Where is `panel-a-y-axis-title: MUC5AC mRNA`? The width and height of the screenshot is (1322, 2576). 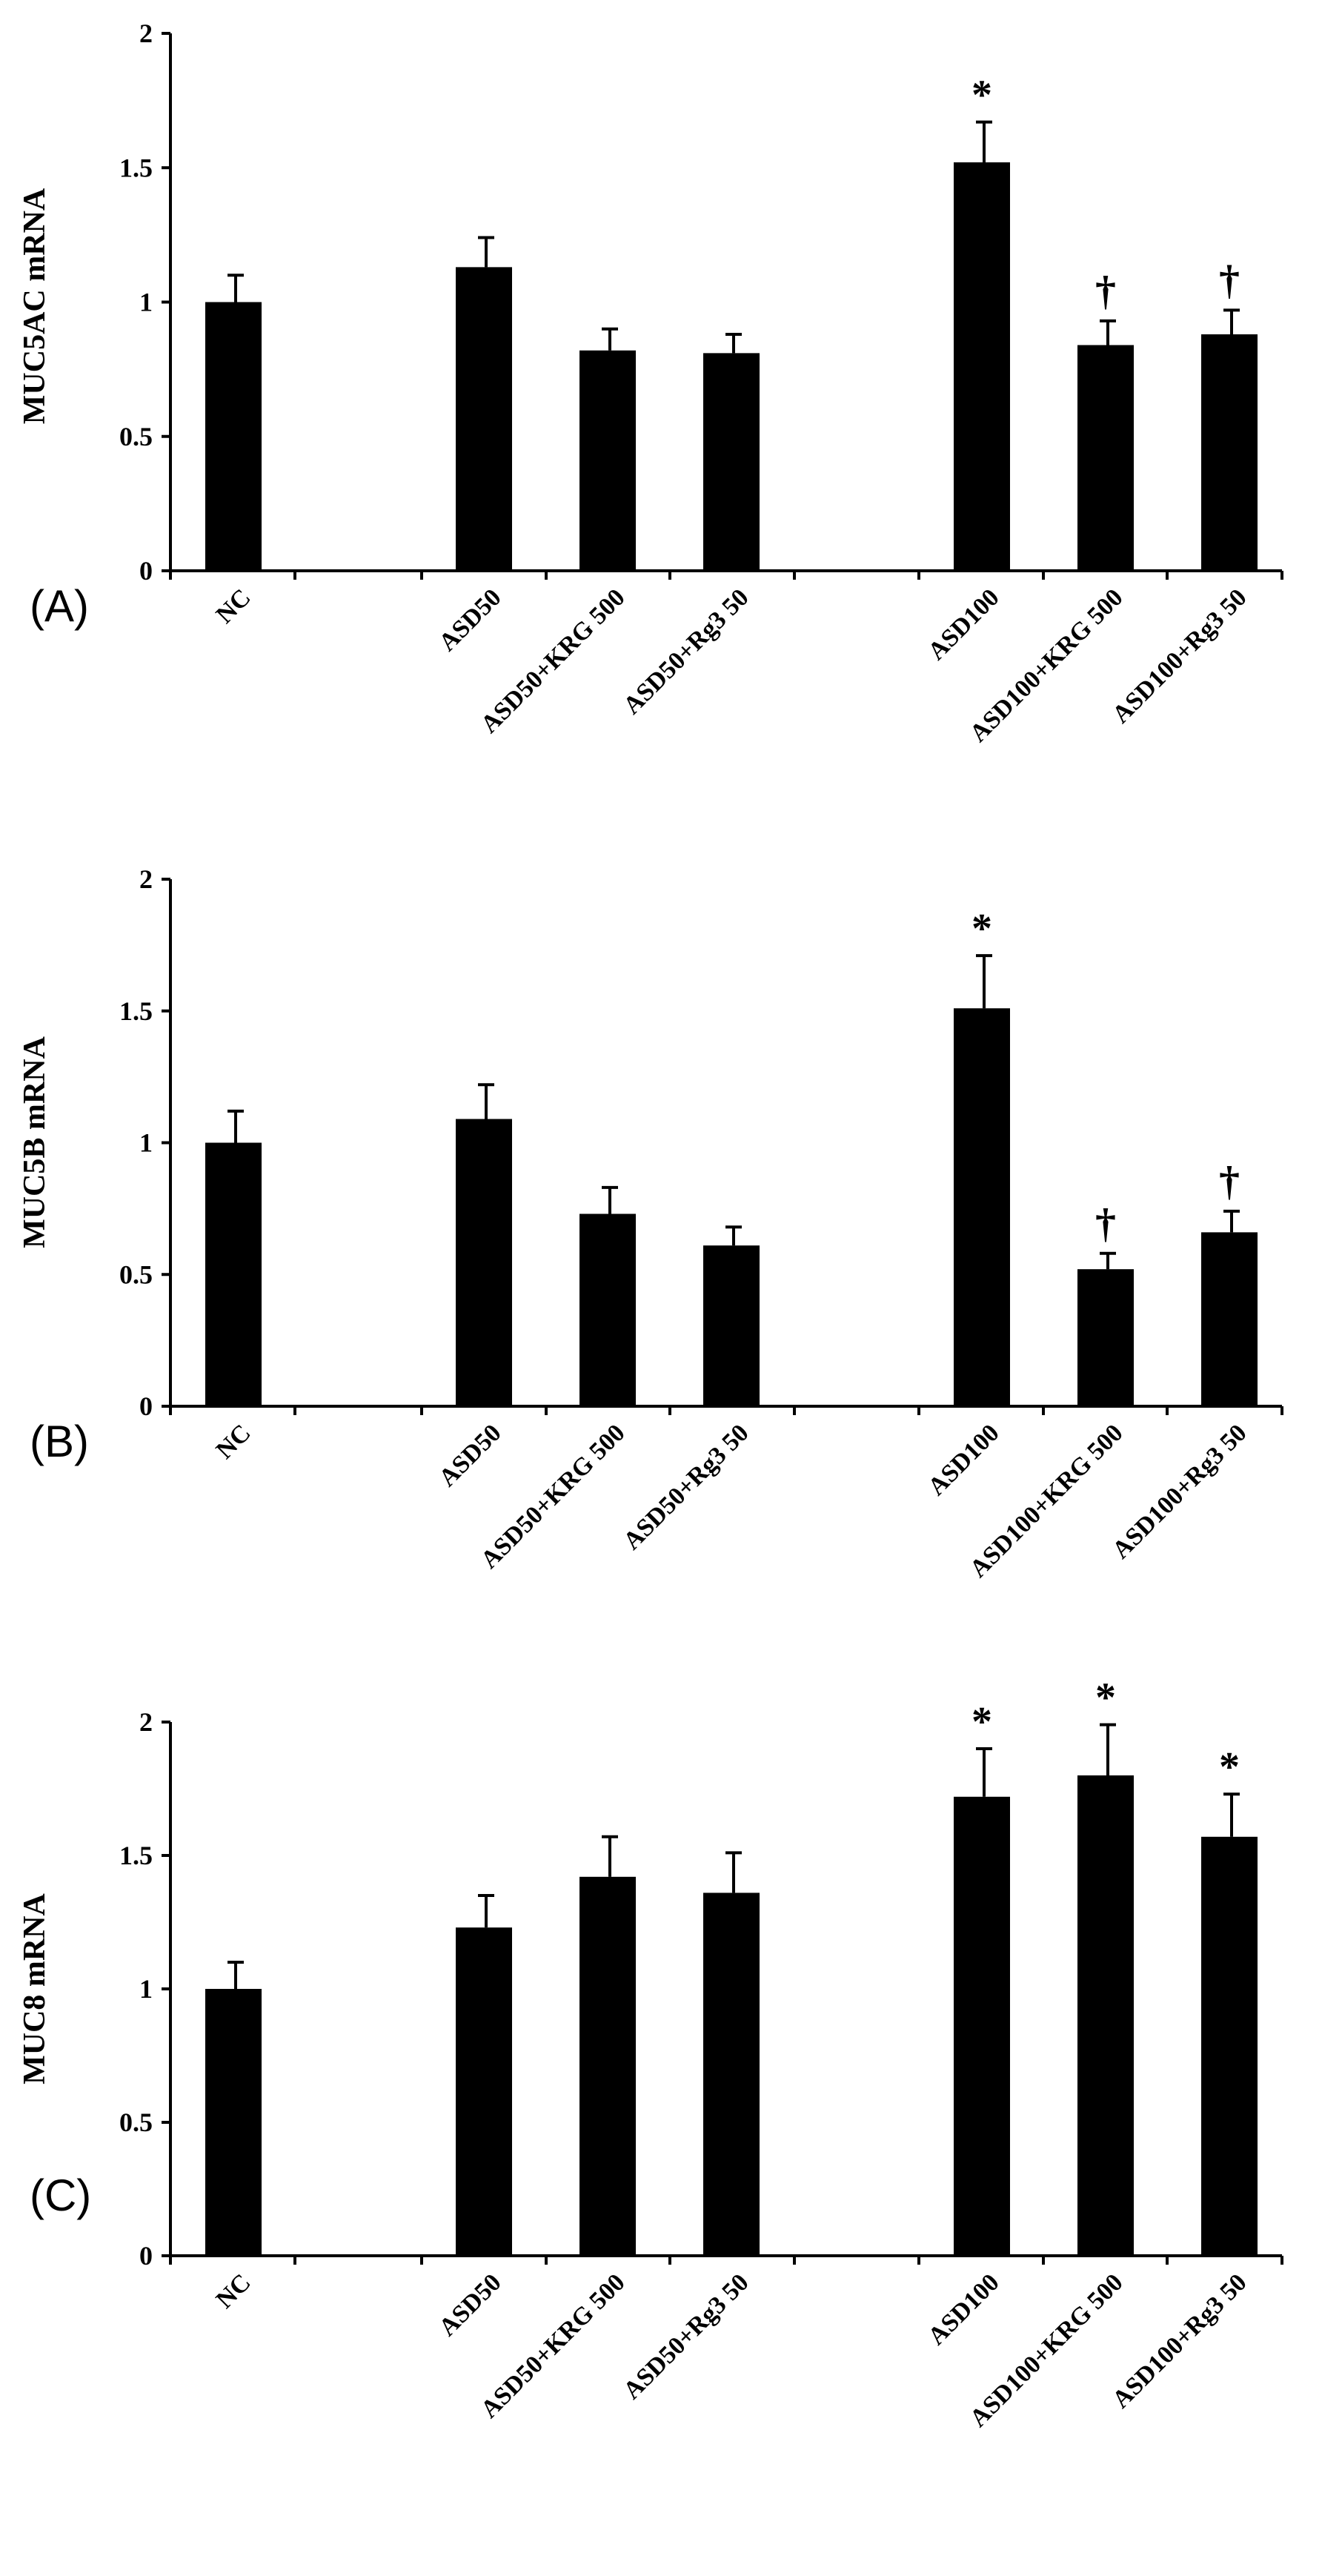
panel-a-y-axis-title: MUC5AC mRNA is located at coordinates (35, 306).